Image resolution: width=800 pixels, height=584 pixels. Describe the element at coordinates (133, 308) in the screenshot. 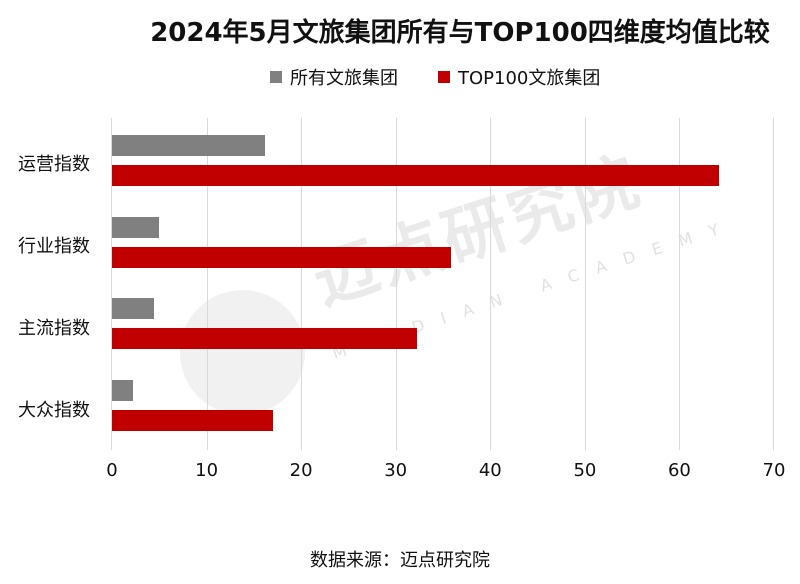

I see `bar-all-mainstream` at that location.